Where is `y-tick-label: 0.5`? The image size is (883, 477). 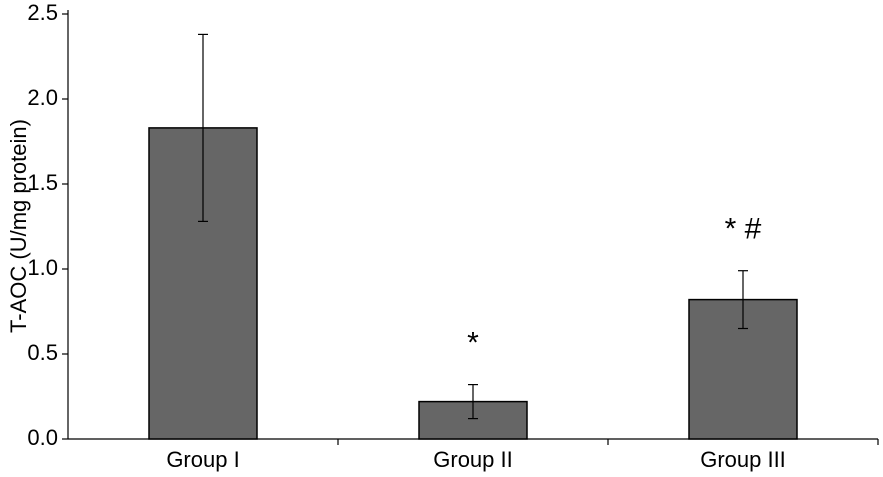
y-tick-label: 0.5 is located at coordinates (42, 352).